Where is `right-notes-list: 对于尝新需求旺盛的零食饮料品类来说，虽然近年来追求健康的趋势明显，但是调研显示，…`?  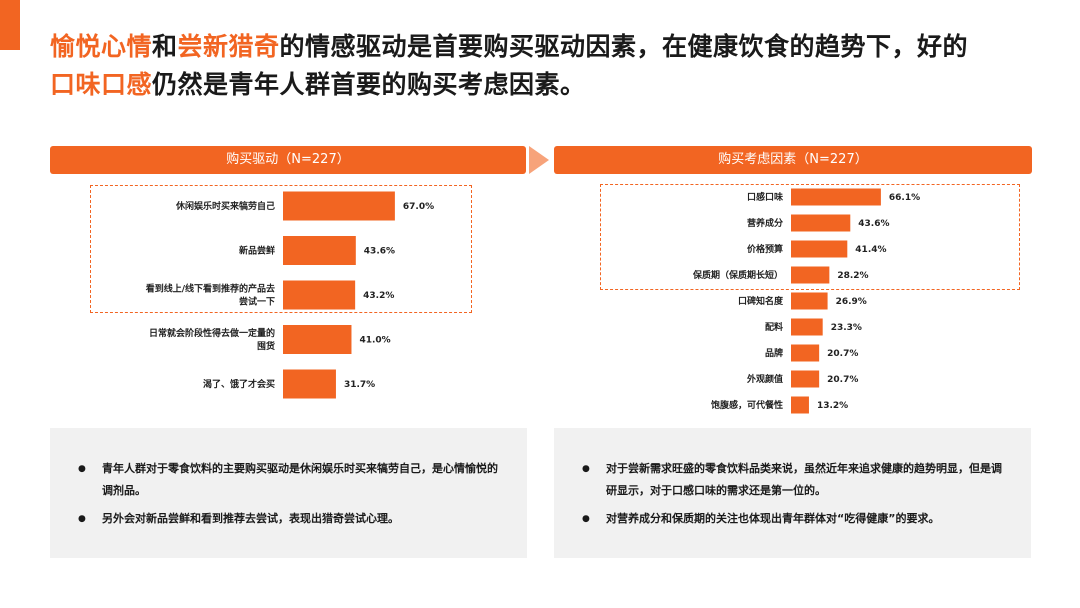
right-notes-list: 对于尝新需求旺盛的零食饮料品类来说，虽然近年来追求健康的趋势明显，但是调研显示，… is located at coordinates (794, 494).